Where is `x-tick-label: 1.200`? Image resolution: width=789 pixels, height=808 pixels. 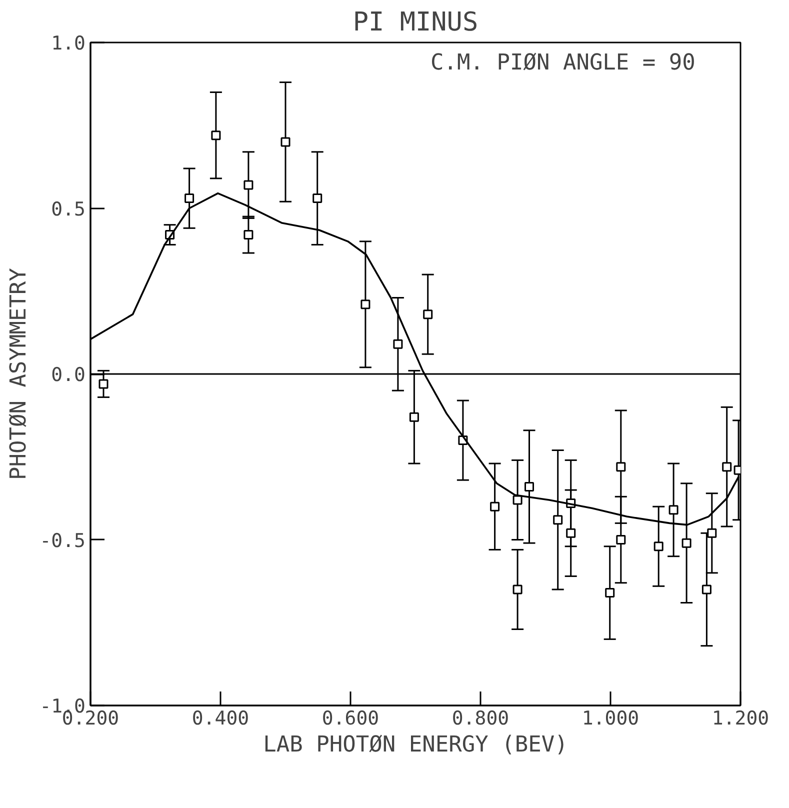 x-tick-label: 1.200 is located at coordinates (741, 719).